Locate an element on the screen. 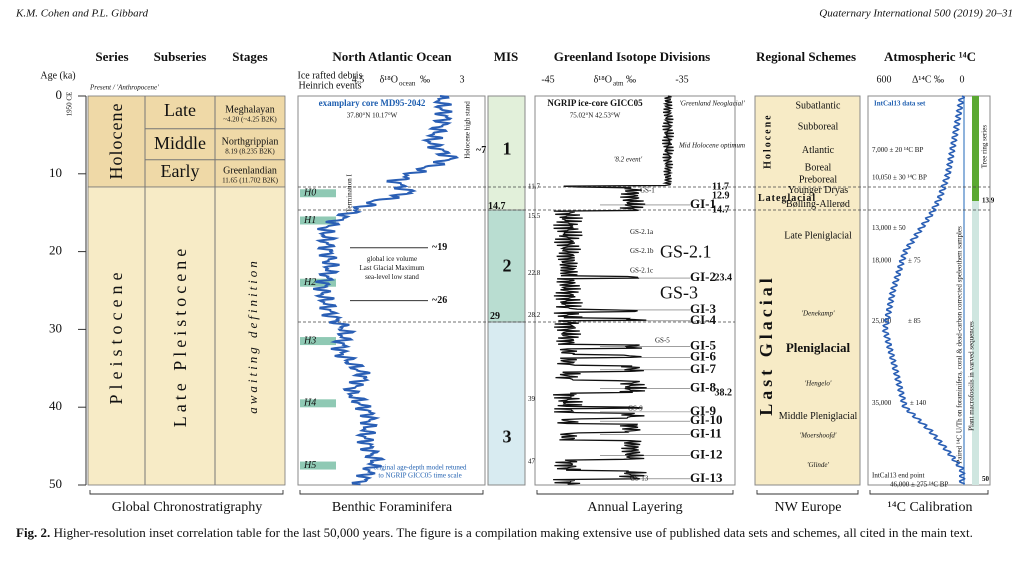  y-tick-label: 50 is located at coordinates (55, 483).